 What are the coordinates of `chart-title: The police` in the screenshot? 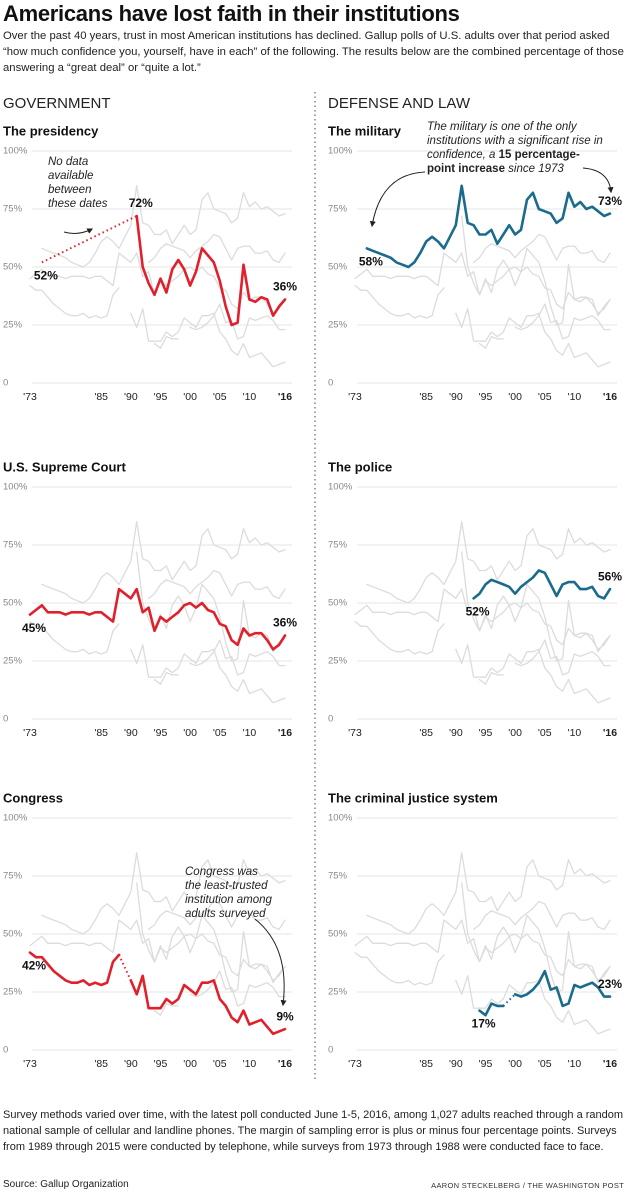 It's located at (360, 466).